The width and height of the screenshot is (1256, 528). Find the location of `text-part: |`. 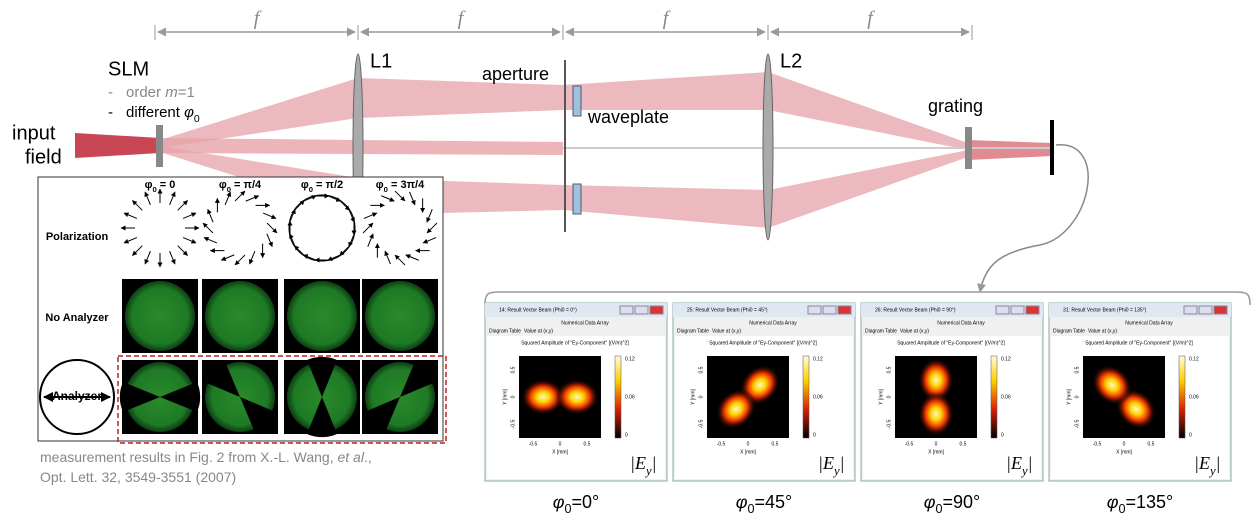

text-part: | is located at coordinates (1030, 463).